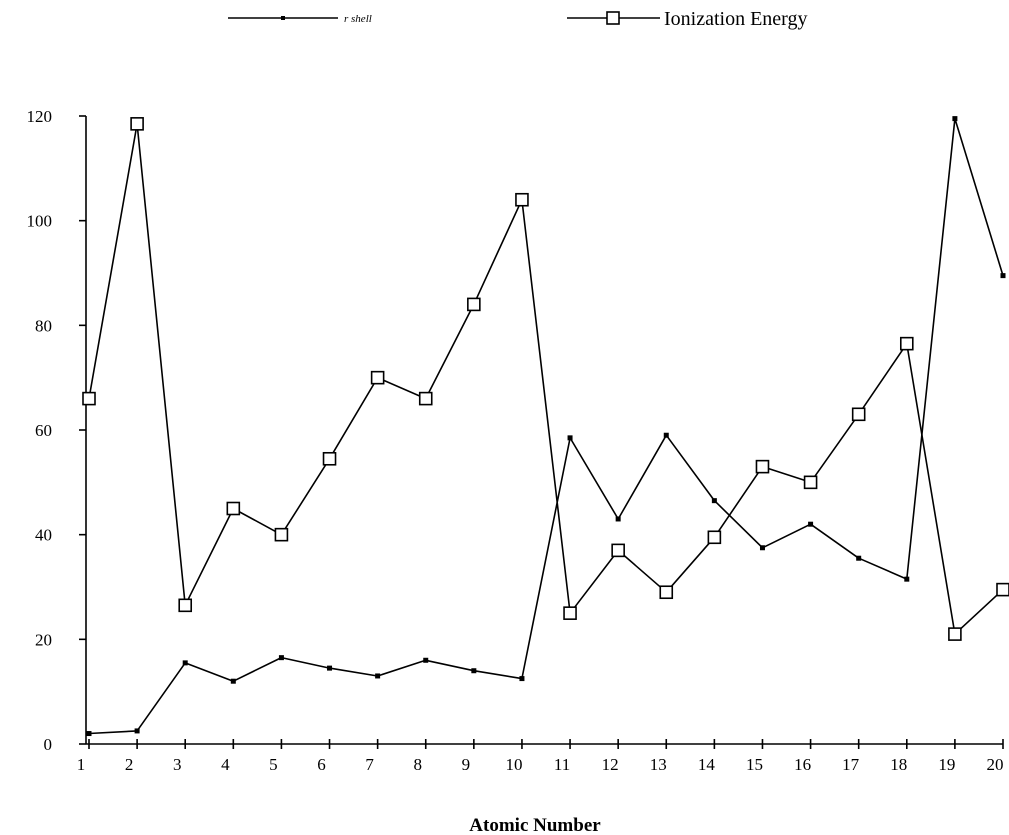  Describe the element at coordinates (129, 764) in the screenshot. I see `x-tick-label: 2` at that location.